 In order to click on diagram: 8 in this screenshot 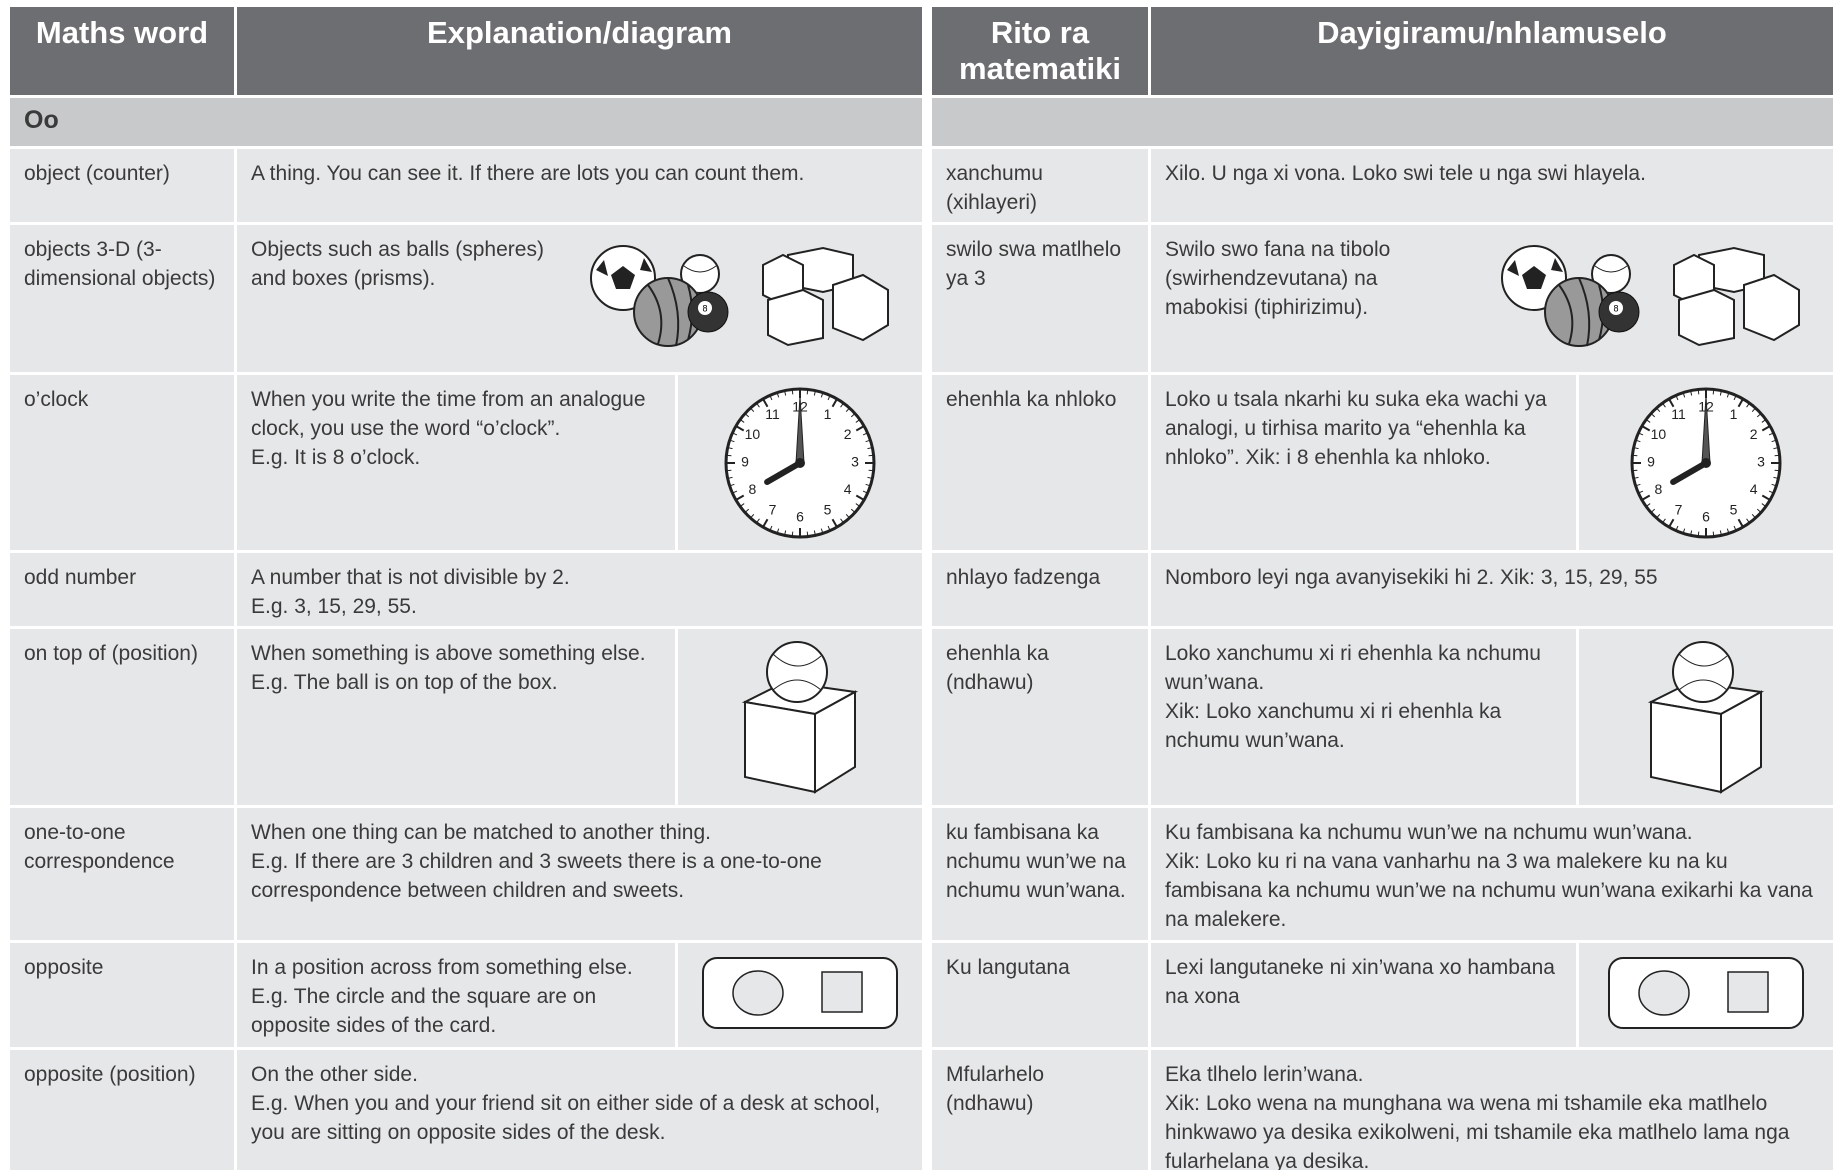, I will do `click(1659, 299)`.